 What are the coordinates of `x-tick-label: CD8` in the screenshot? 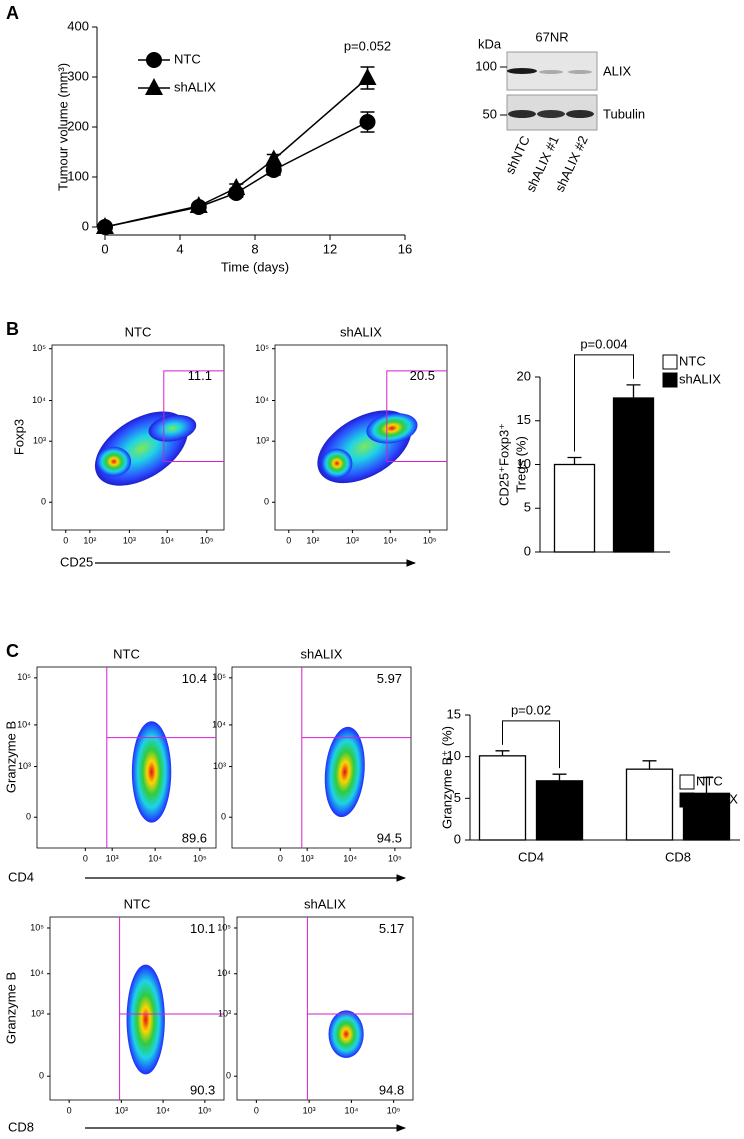 It's located at (678, 856).